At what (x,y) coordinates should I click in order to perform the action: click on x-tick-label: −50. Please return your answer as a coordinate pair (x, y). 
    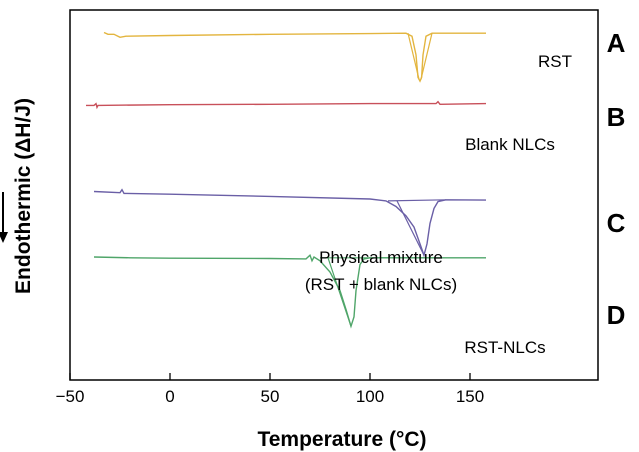
    Looking at the image, I should click on (70, 396).